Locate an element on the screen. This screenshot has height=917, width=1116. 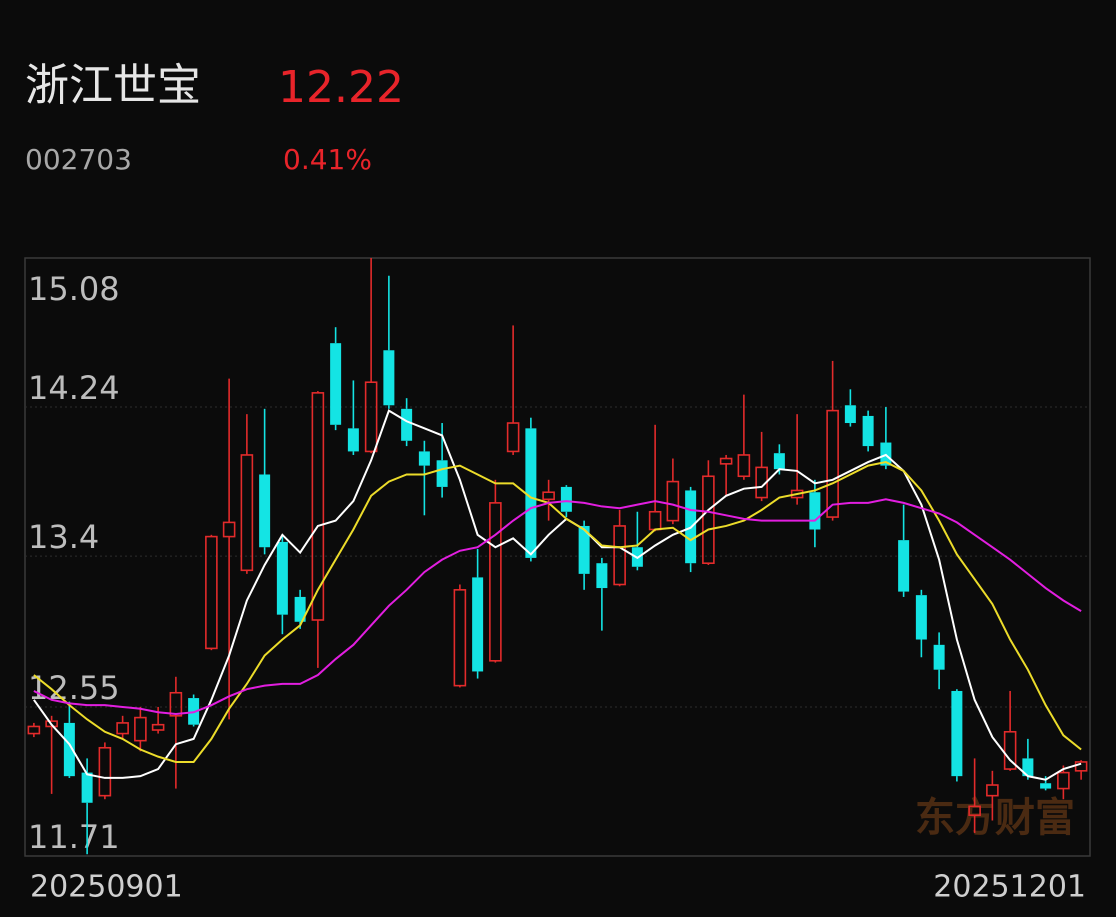
stock-price: 12.22 is located at coordinates (341, 87).